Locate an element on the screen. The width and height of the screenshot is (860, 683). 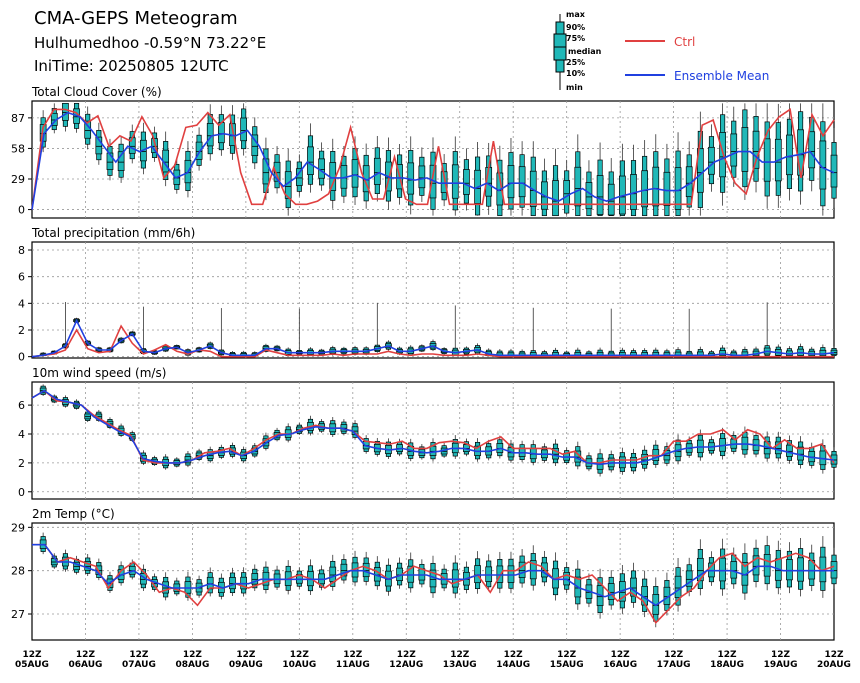
x-tick-date: 16AUG is located at coordinates (620, 665).